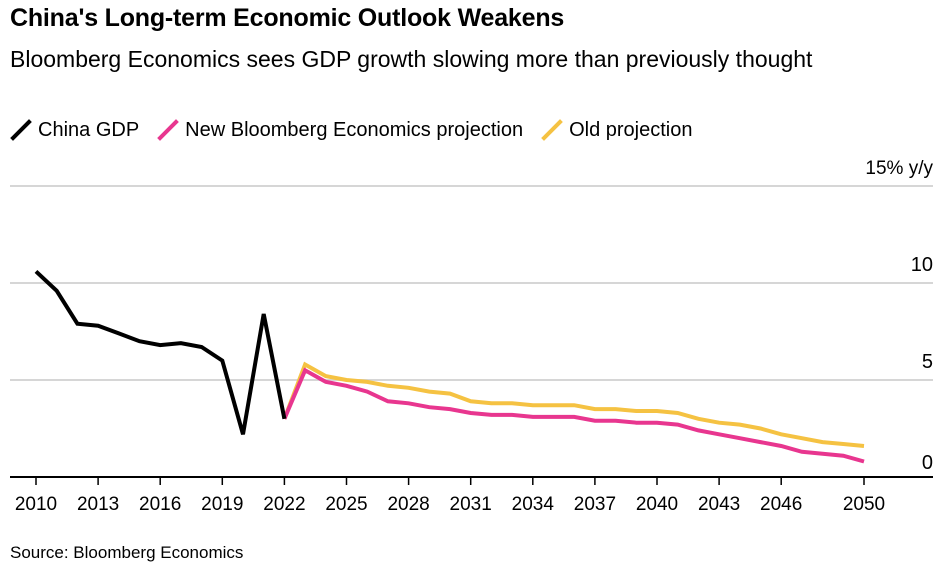 Image resolution: width=951 pixels, height=571 pixels. Describe the element at coordinates (408, 504) in the screenshot. I see `x-tick-label-2028: 2028` at that location.